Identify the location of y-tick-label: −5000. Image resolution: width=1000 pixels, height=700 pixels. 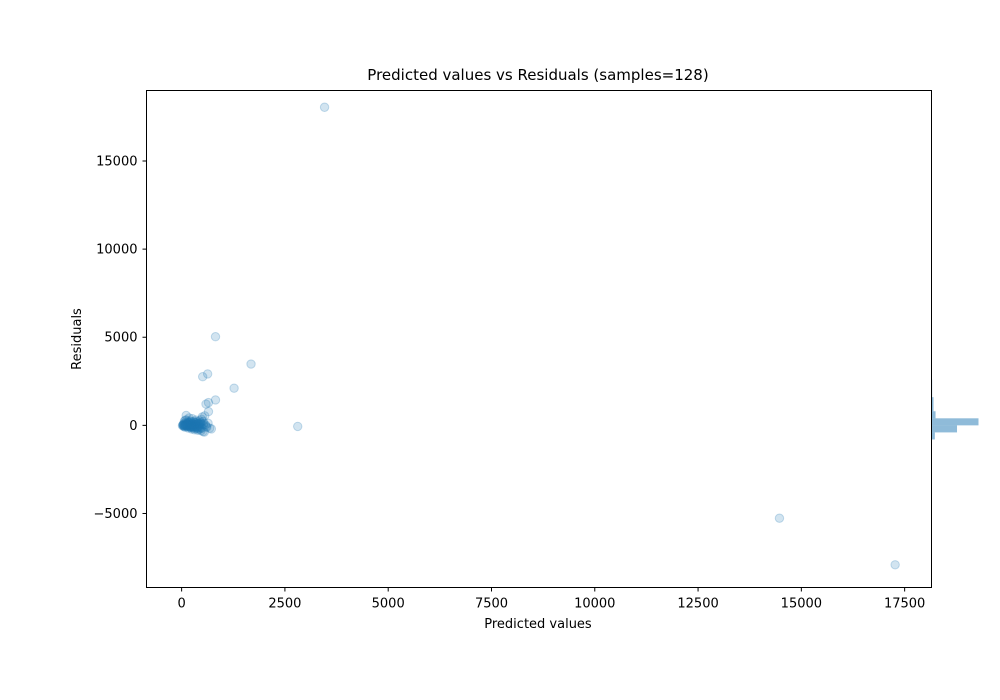
(116, 514).